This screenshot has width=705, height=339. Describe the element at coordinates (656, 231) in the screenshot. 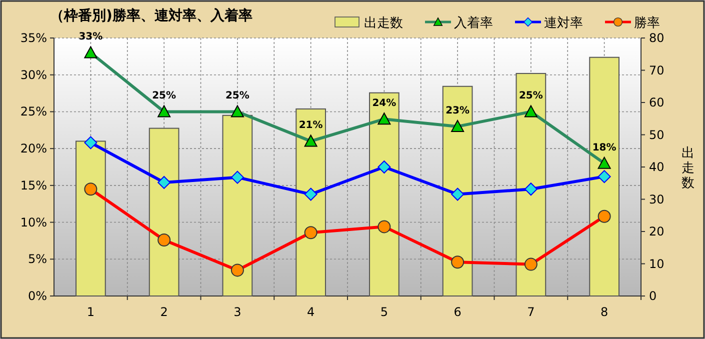

I see `y2-tick-label: 20` at that location.